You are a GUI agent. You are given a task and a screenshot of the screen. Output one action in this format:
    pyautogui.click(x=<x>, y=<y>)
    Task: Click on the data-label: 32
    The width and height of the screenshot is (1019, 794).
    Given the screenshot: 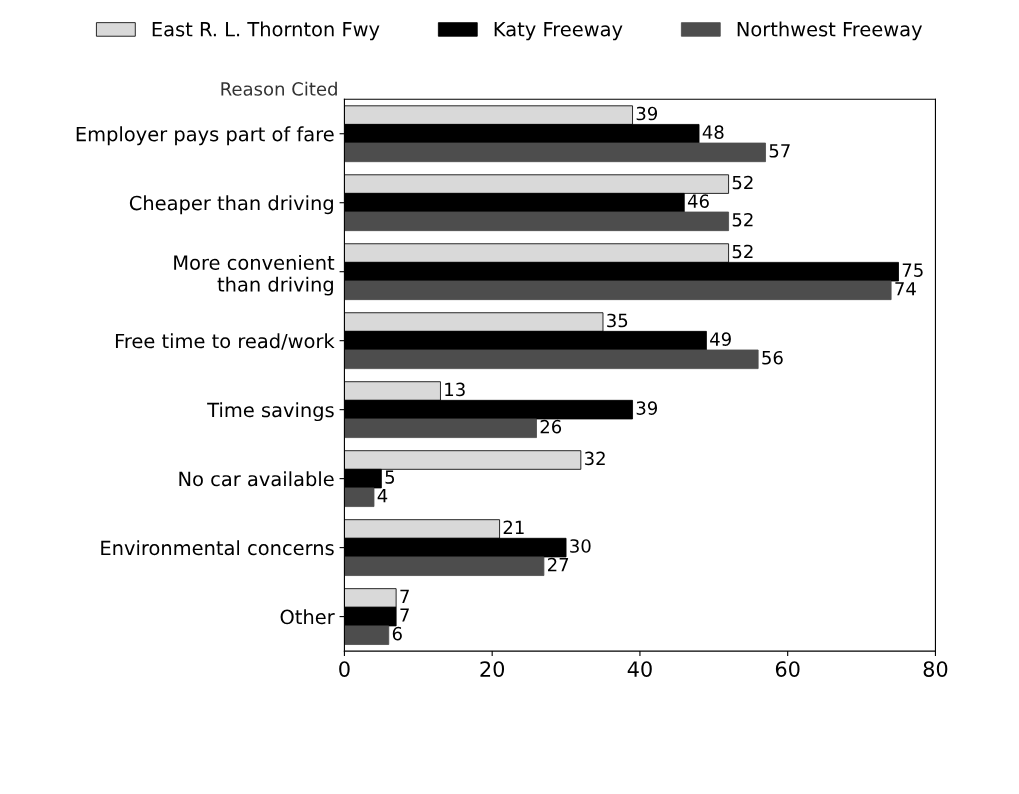 What is the action you would take?
    pyautogui.click(x=594, y=458)
    